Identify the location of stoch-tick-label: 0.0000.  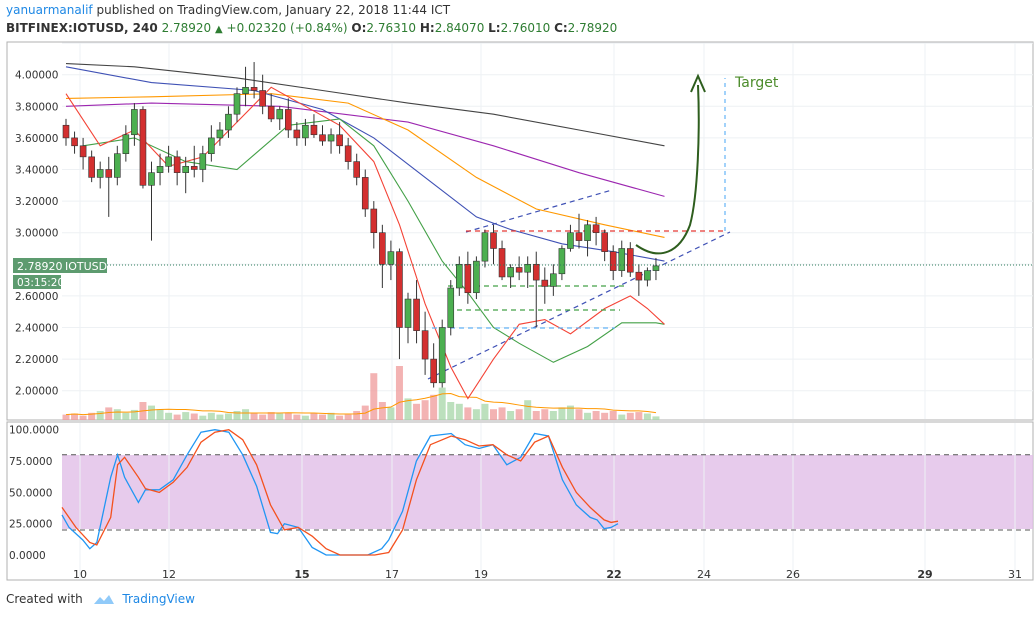
(27, 556).